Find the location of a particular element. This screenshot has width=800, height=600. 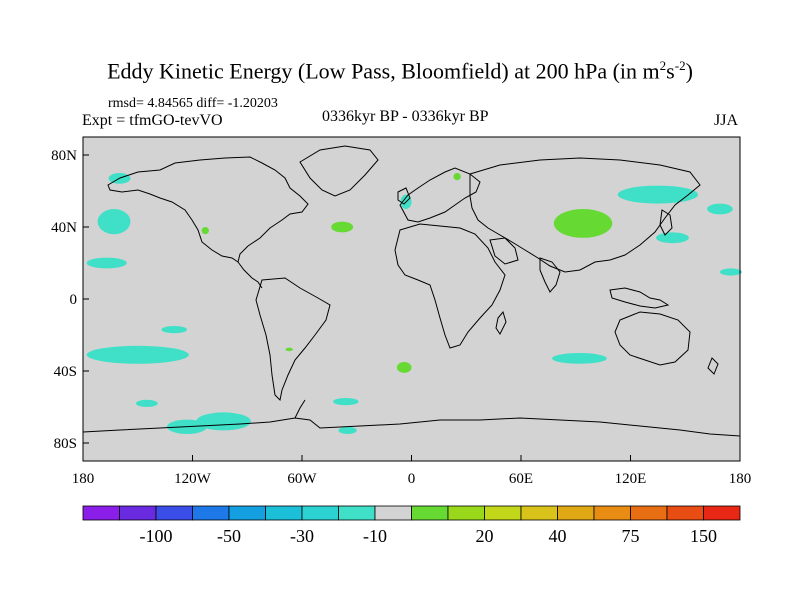

lat-label: 80S is located at coordinates (65, 444).